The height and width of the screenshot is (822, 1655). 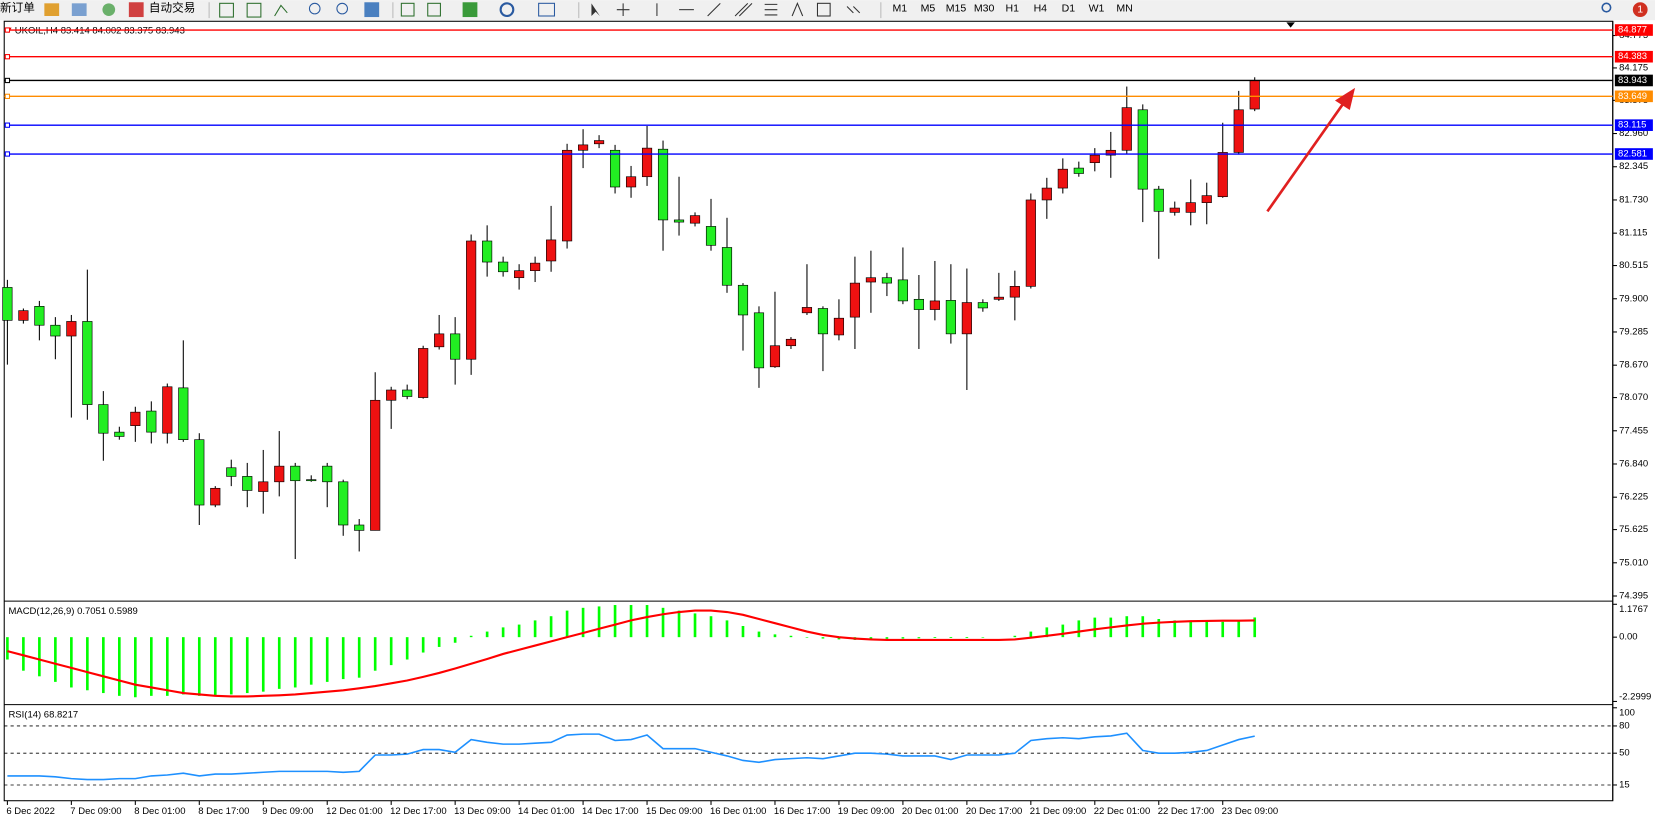 I want to click on x-tick-label: 8 Dec 17:00, so click(x=223, y=811).